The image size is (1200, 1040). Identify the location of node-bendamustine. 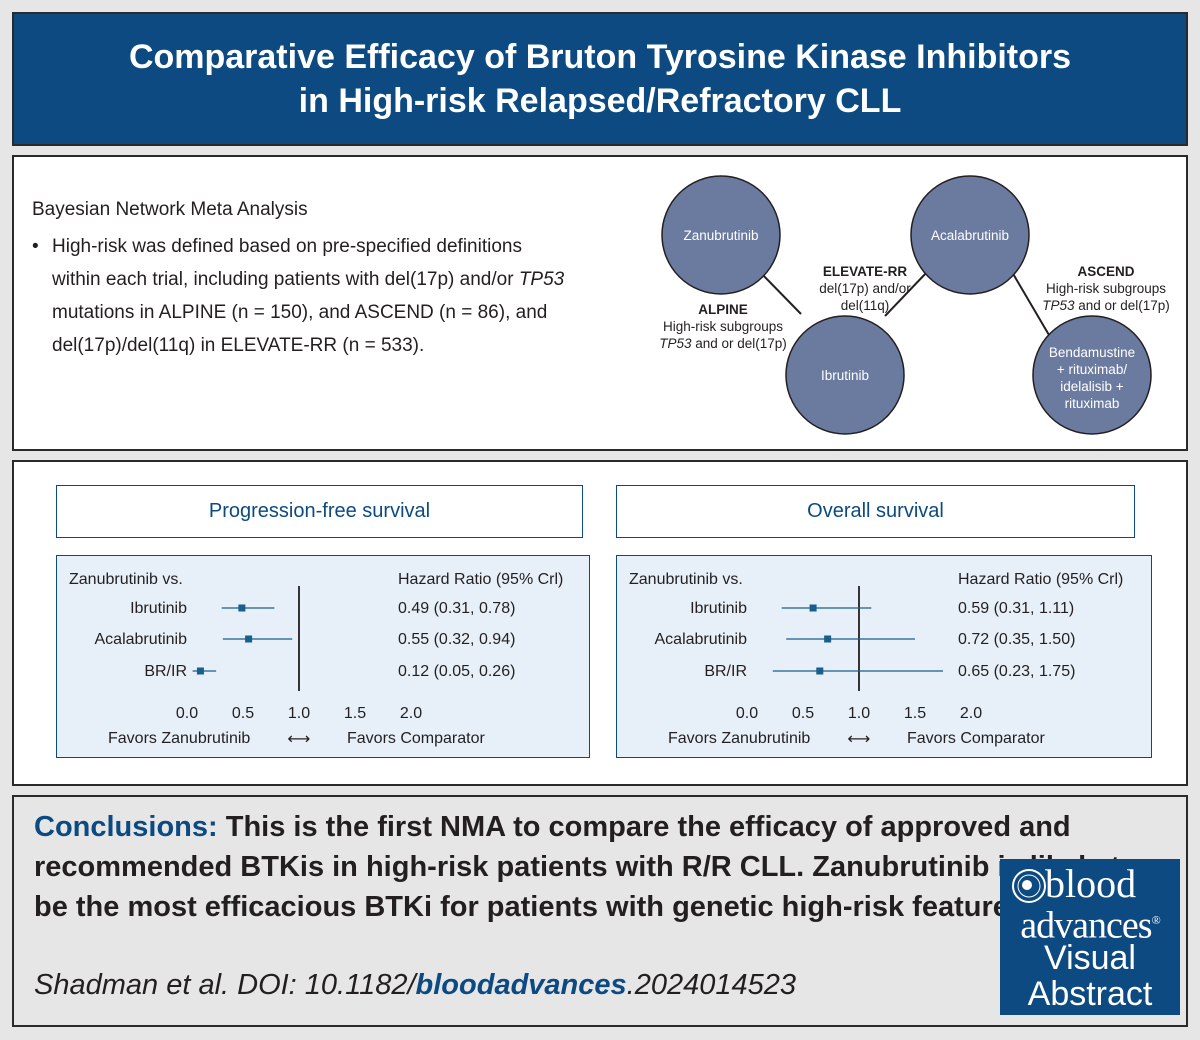
(1092, 375).